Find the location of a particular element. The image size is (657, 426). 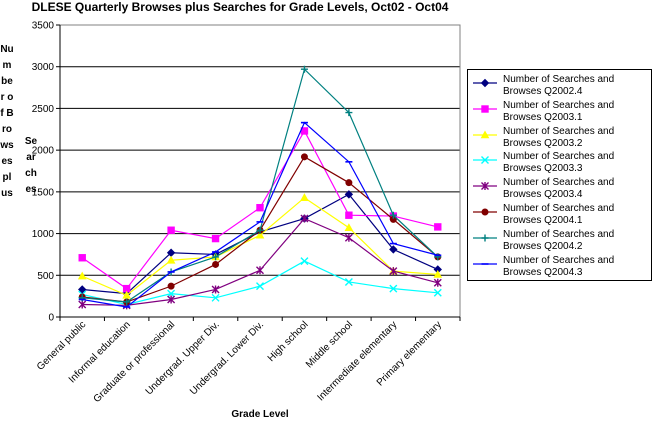

x-tick-label: Undergrad. Lower Div. is located at coordinates (227, 358).